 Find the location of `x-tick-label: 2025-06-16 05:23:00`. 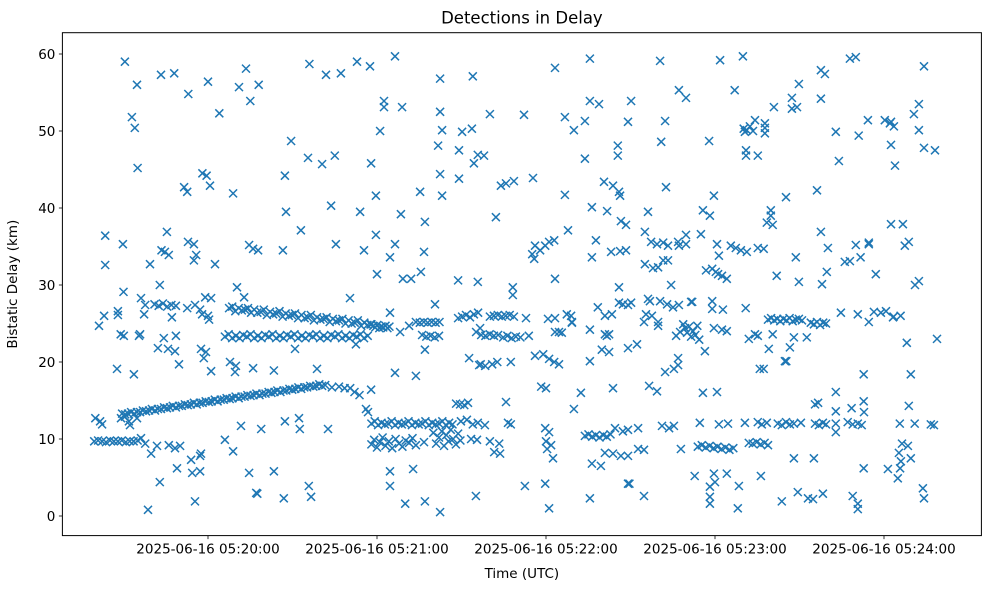

x-tick-label: 2025-06-16 05:23:00 is located at coordinates (714, 550).